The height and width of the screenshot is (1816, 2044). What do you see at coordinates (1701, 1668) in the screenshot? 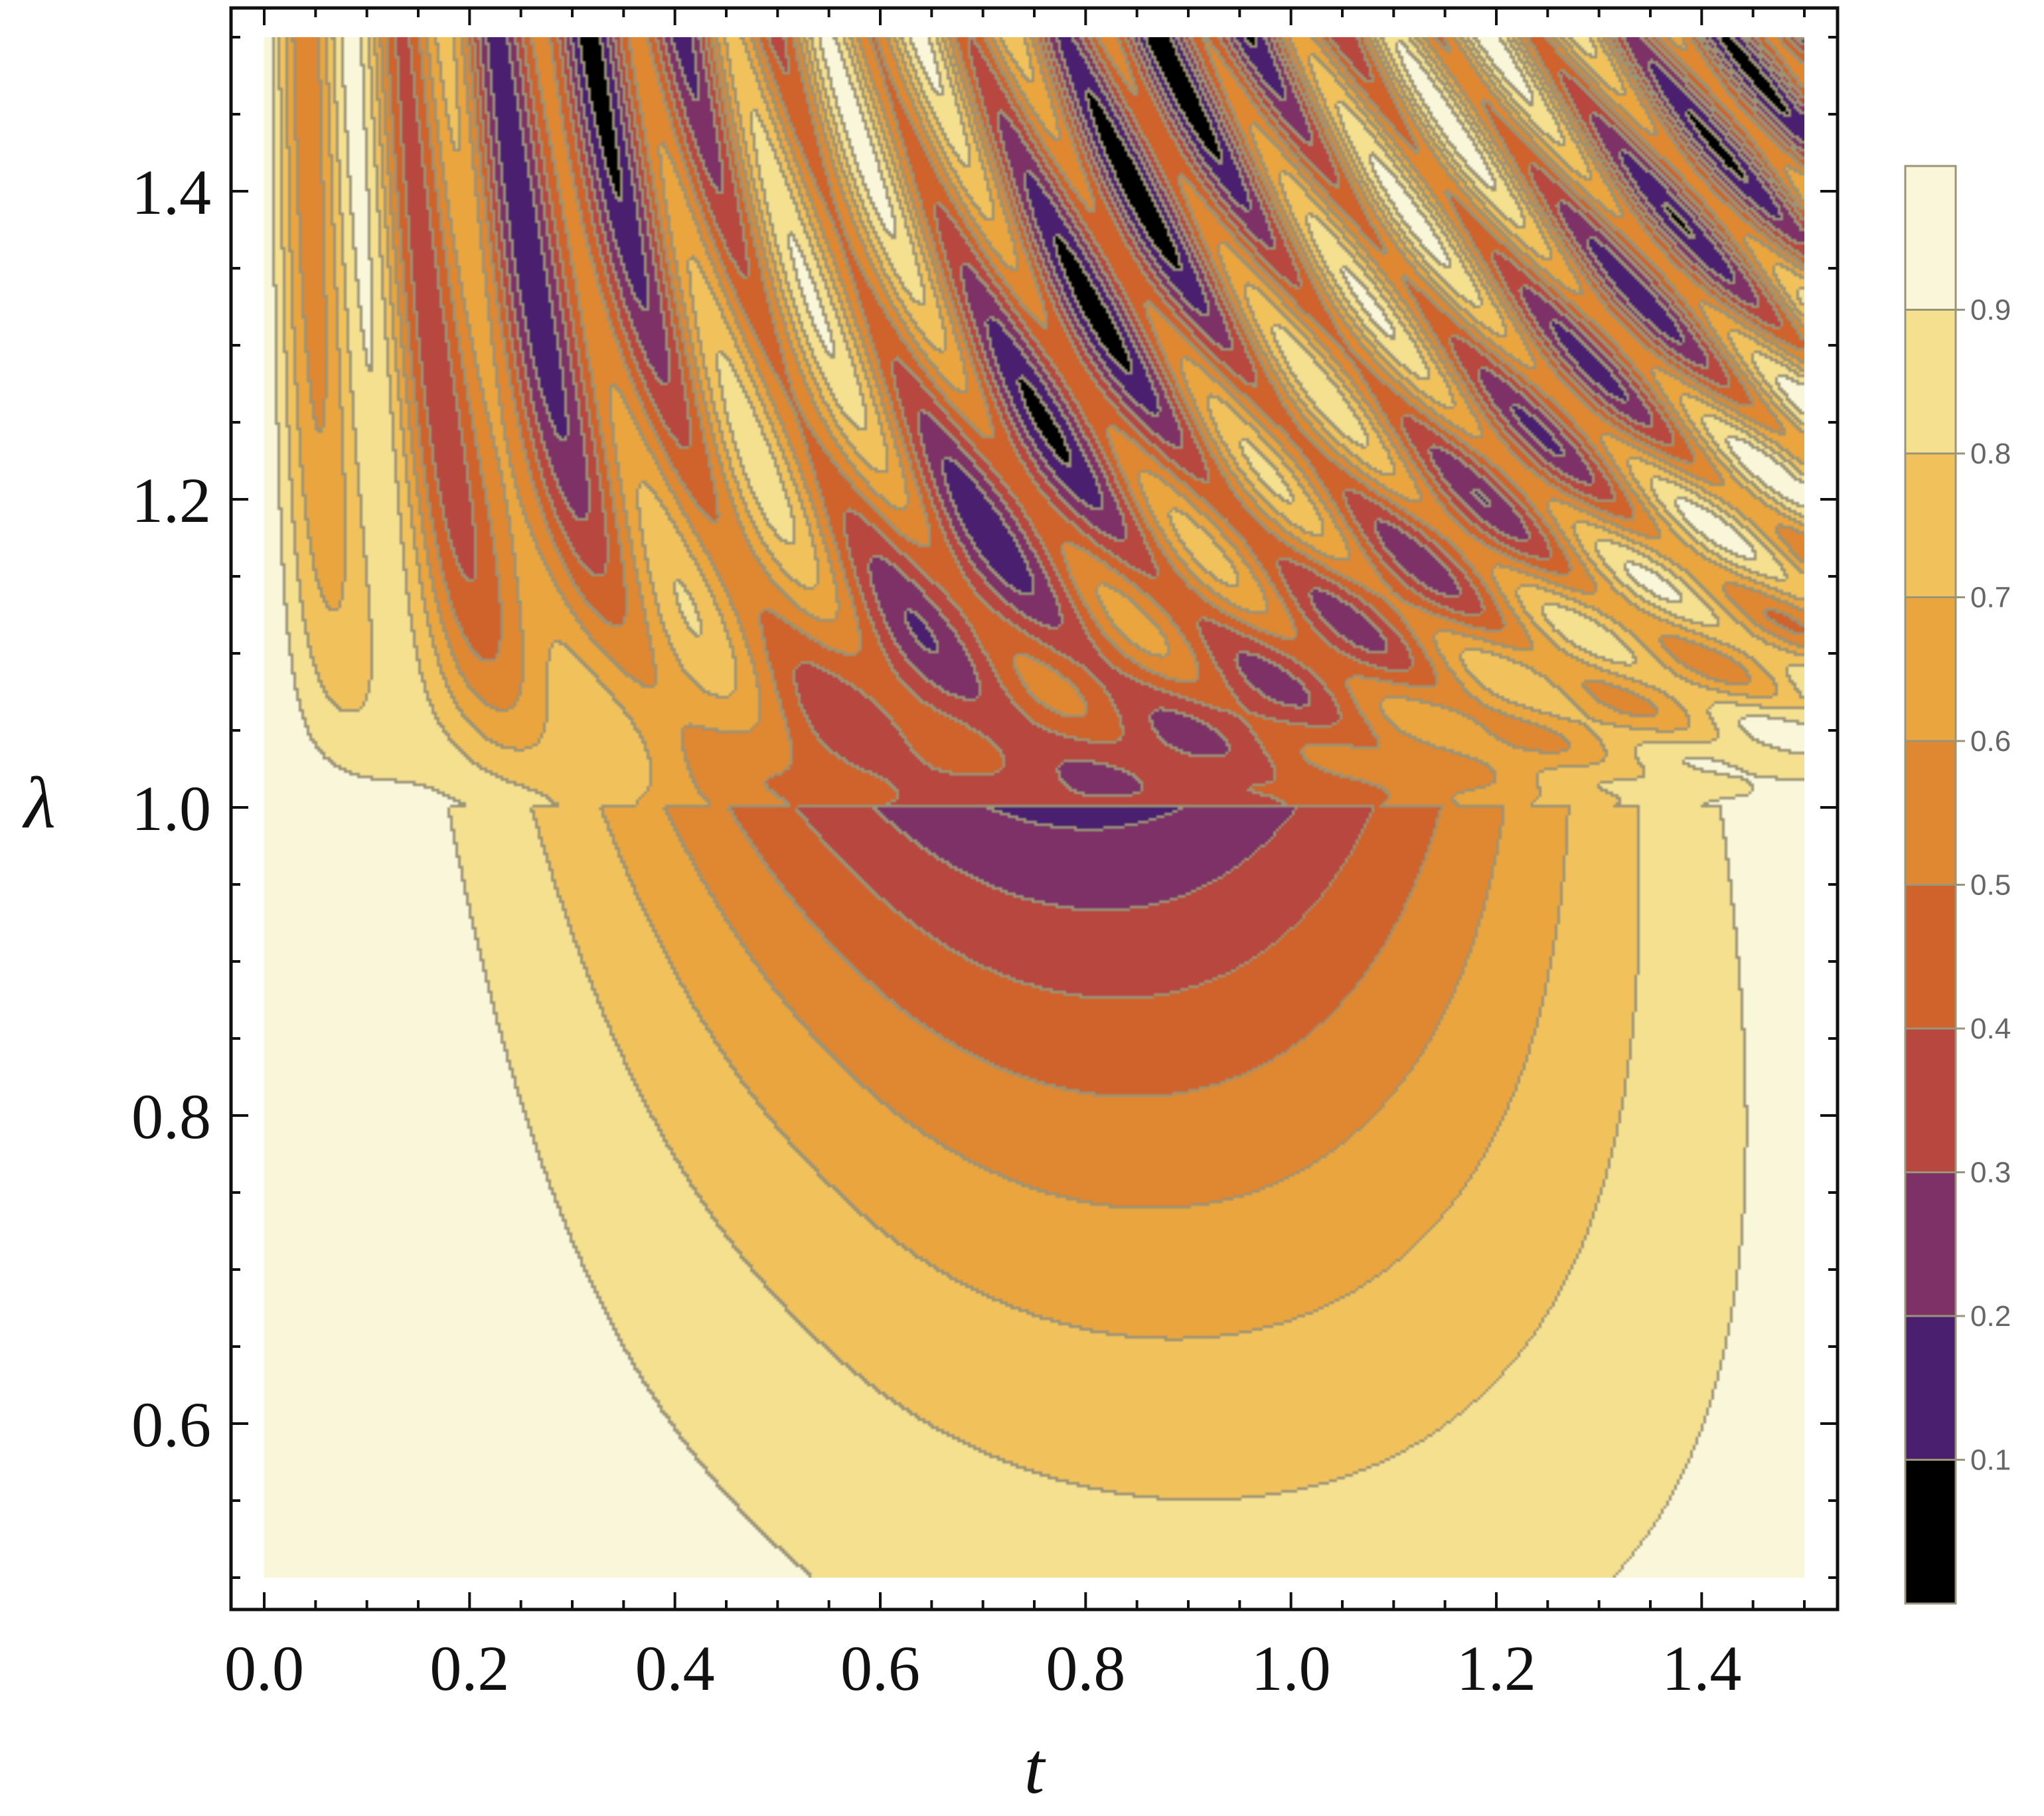
I see `x-tick-label: 1.4` at bounding box center [1701, 1668].